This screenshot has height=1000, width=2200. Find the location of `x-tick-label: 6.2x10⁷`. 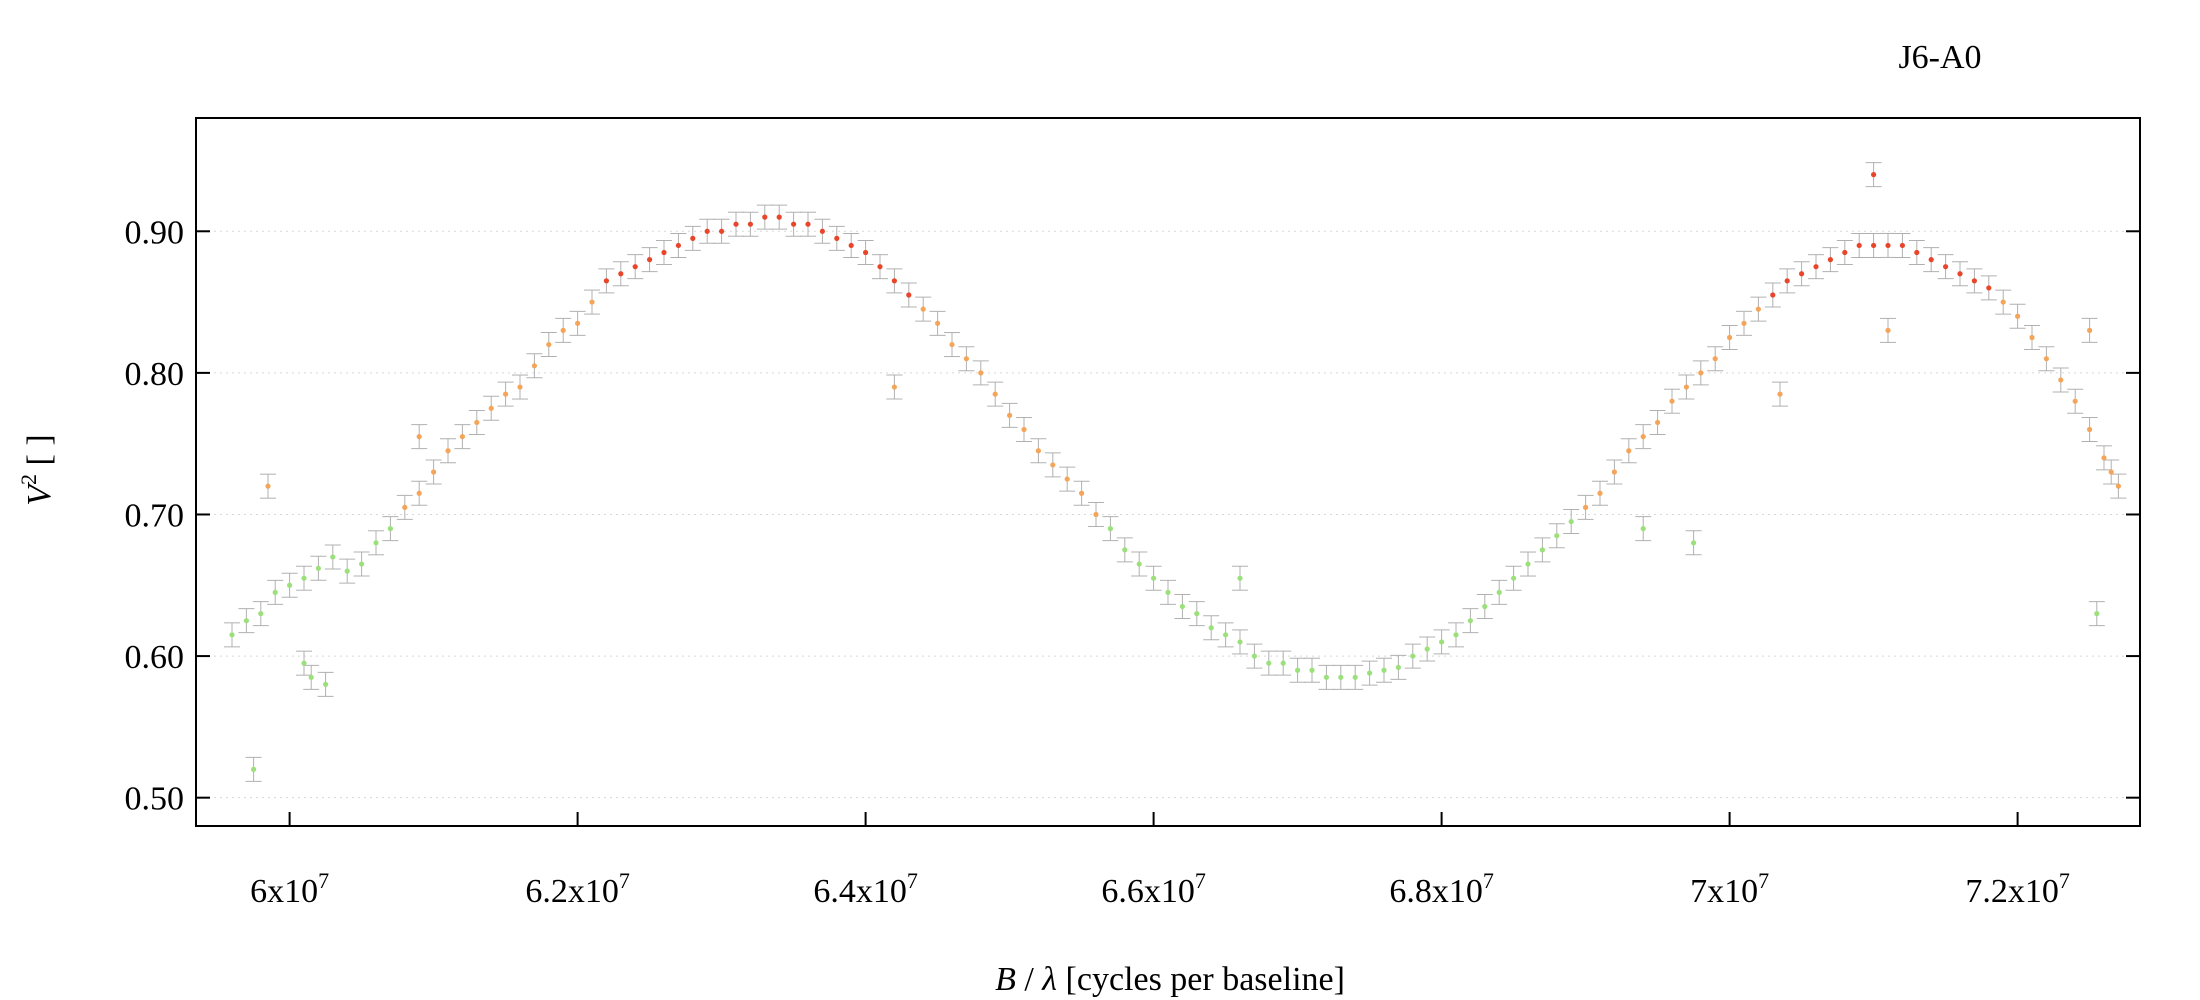

x-tick-label: 6.2x10⁷ is located at coordinates (577, 889).